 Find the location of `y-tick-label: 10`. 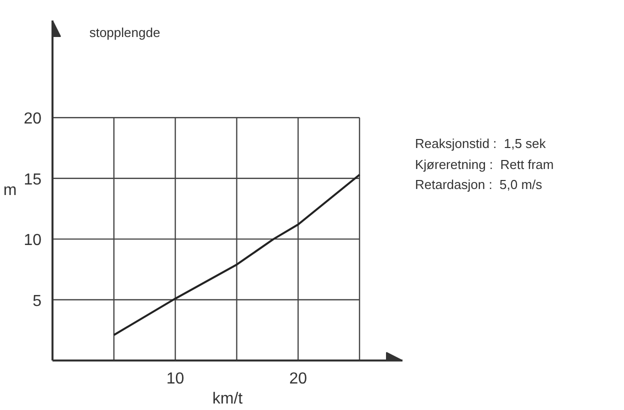

y-tick-label: 10 is located at coordinates (33, 241).